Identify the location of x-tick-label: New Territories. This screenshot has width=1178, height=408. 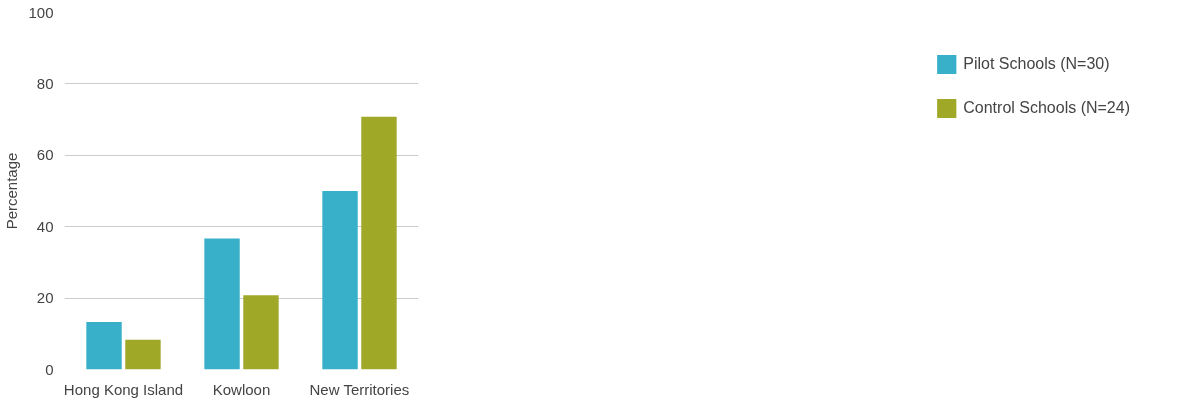
(359, 389).